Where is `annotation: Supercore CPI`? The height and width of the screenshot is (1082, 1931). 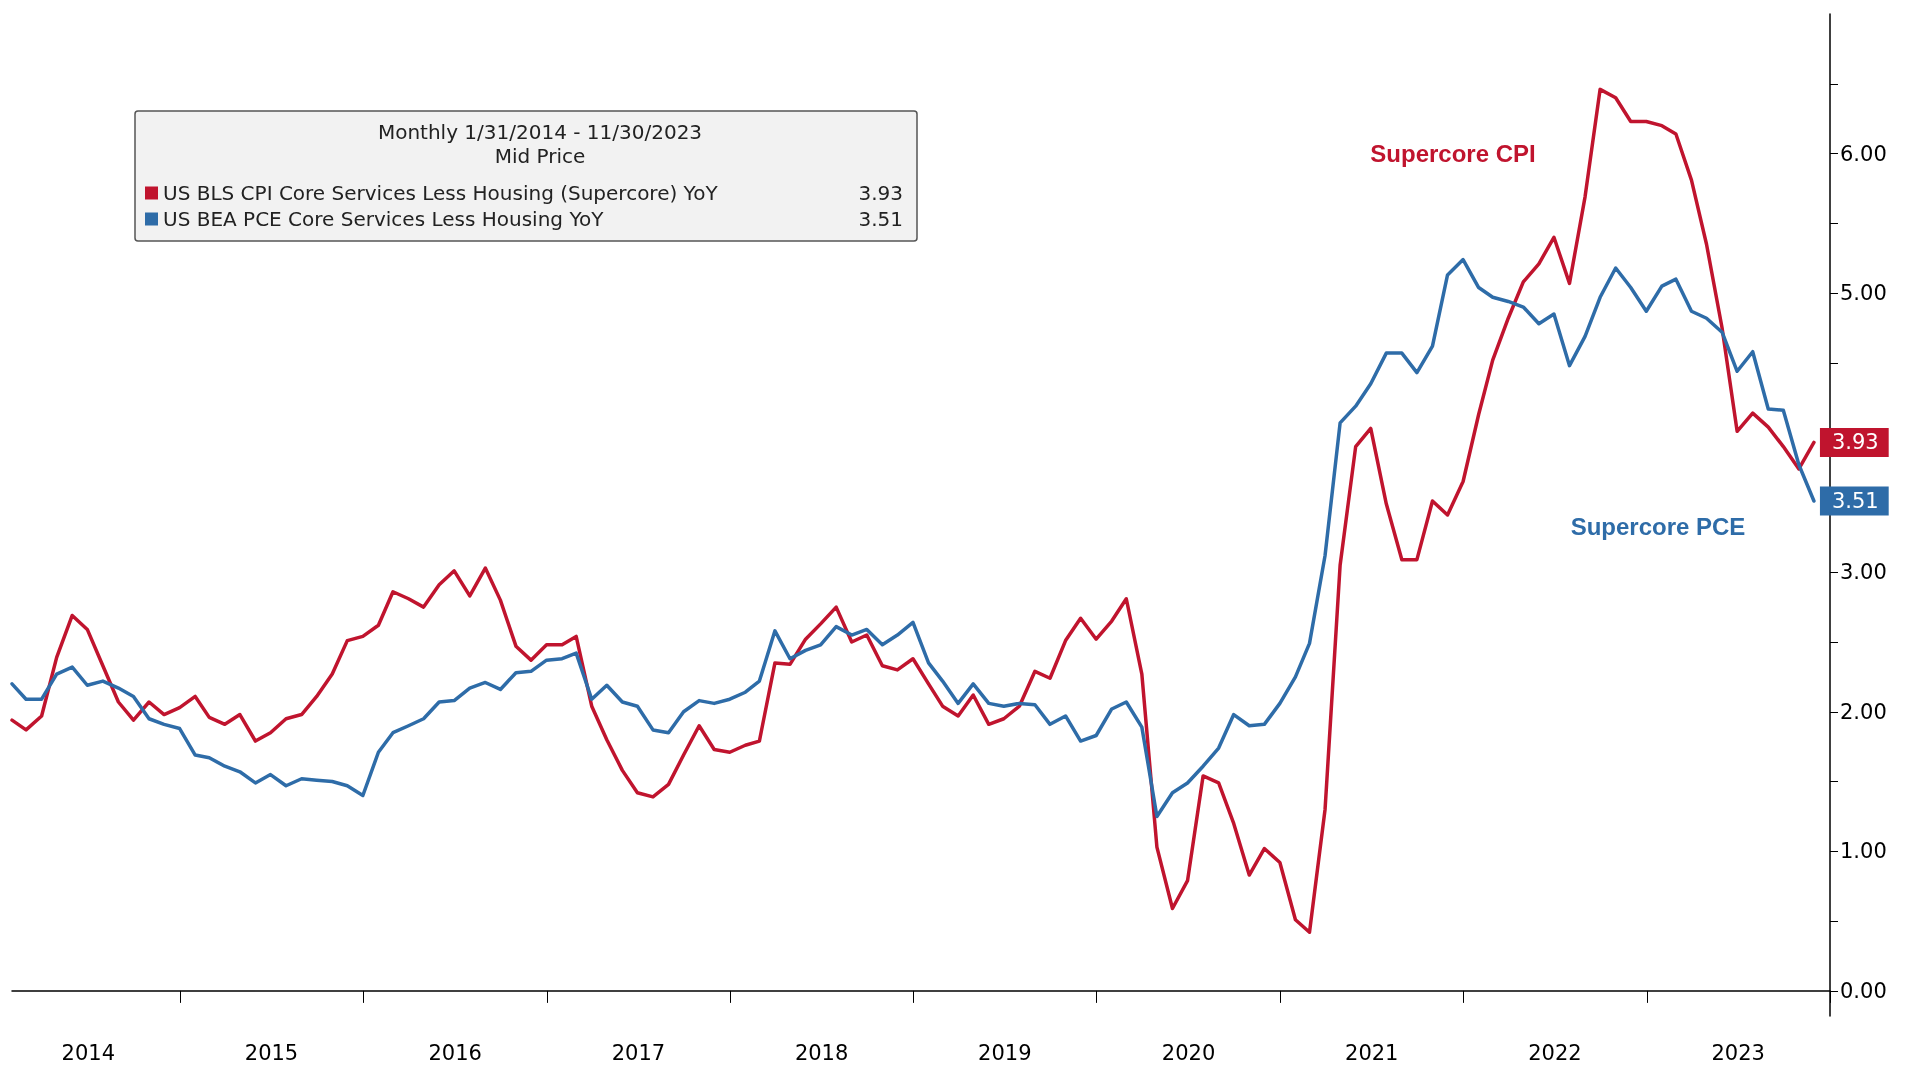
annotation: Supercore CPI is located at coordinates (1453, 153).